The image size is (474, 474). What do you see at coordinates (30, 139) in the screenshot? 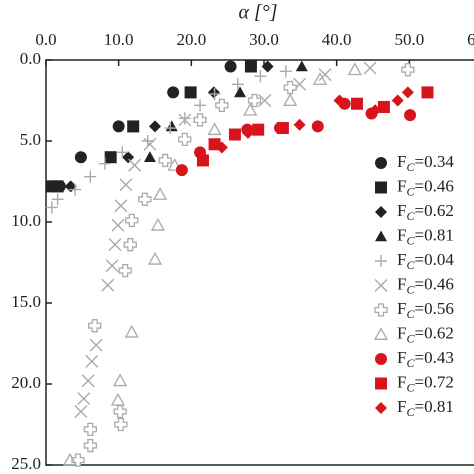
I see `y-tick-label: 5.0` at bounding box center [30, 139].